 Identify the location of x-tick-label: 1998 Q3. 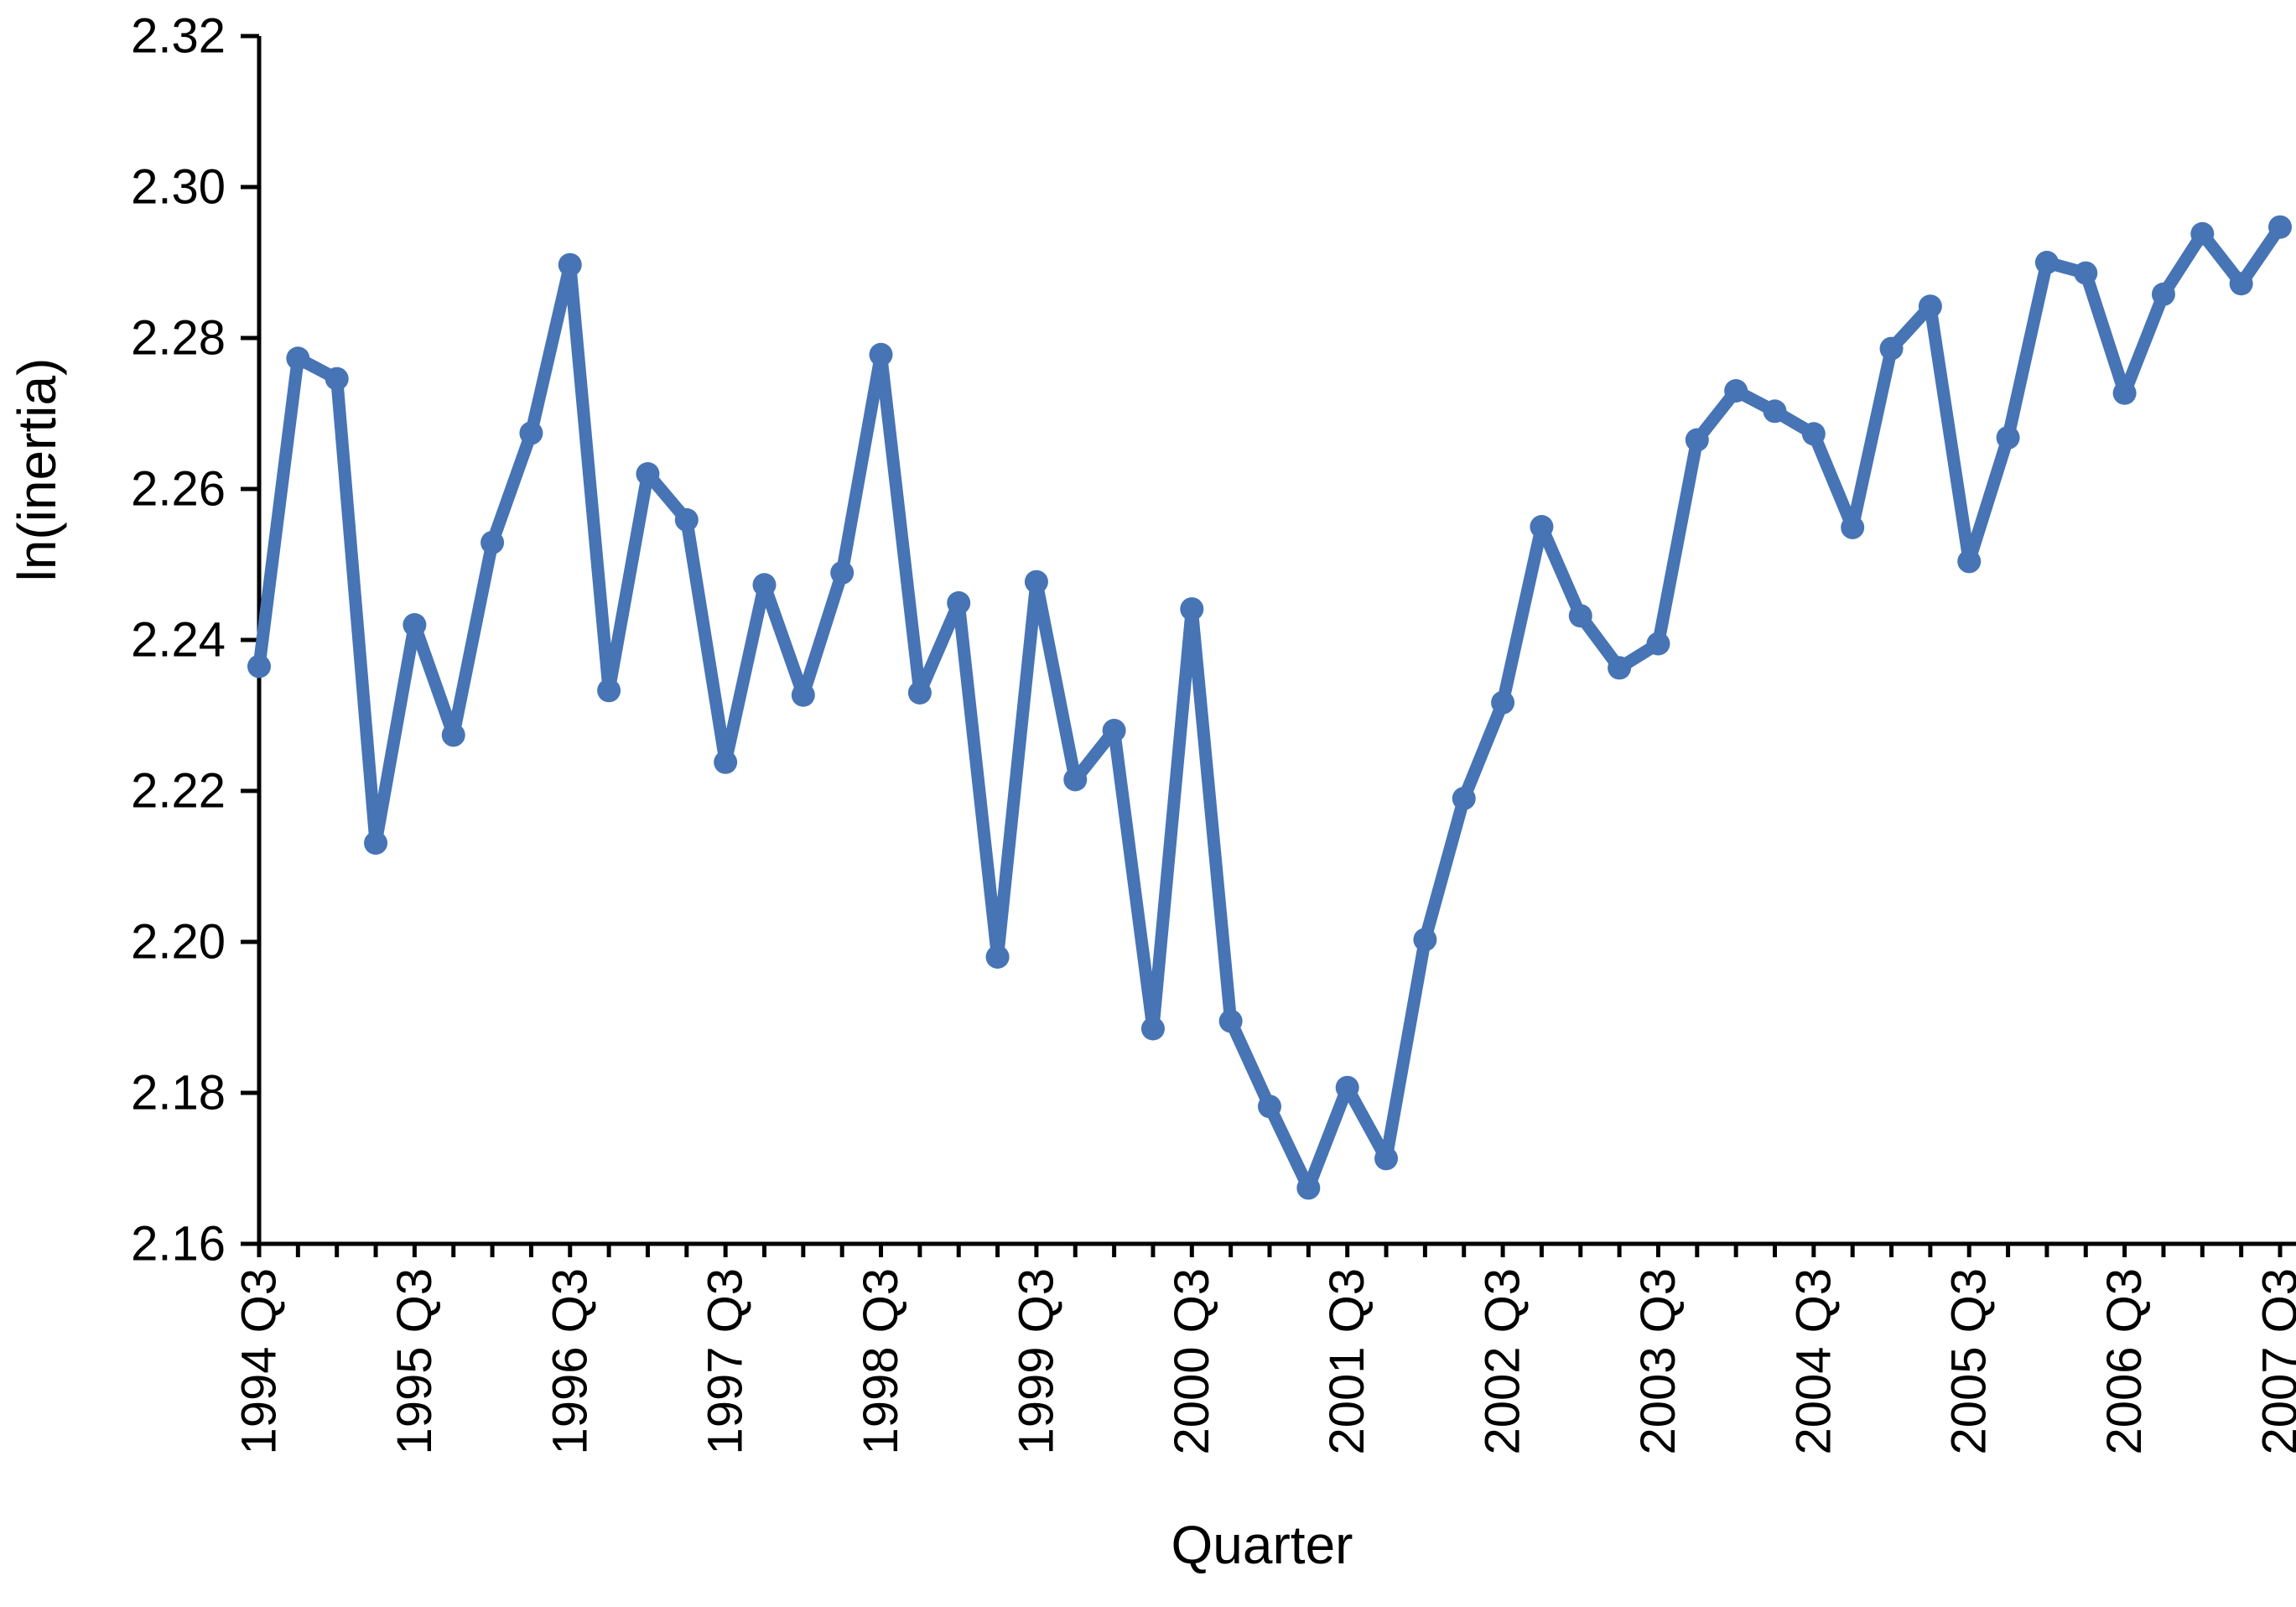
(881, 1361).